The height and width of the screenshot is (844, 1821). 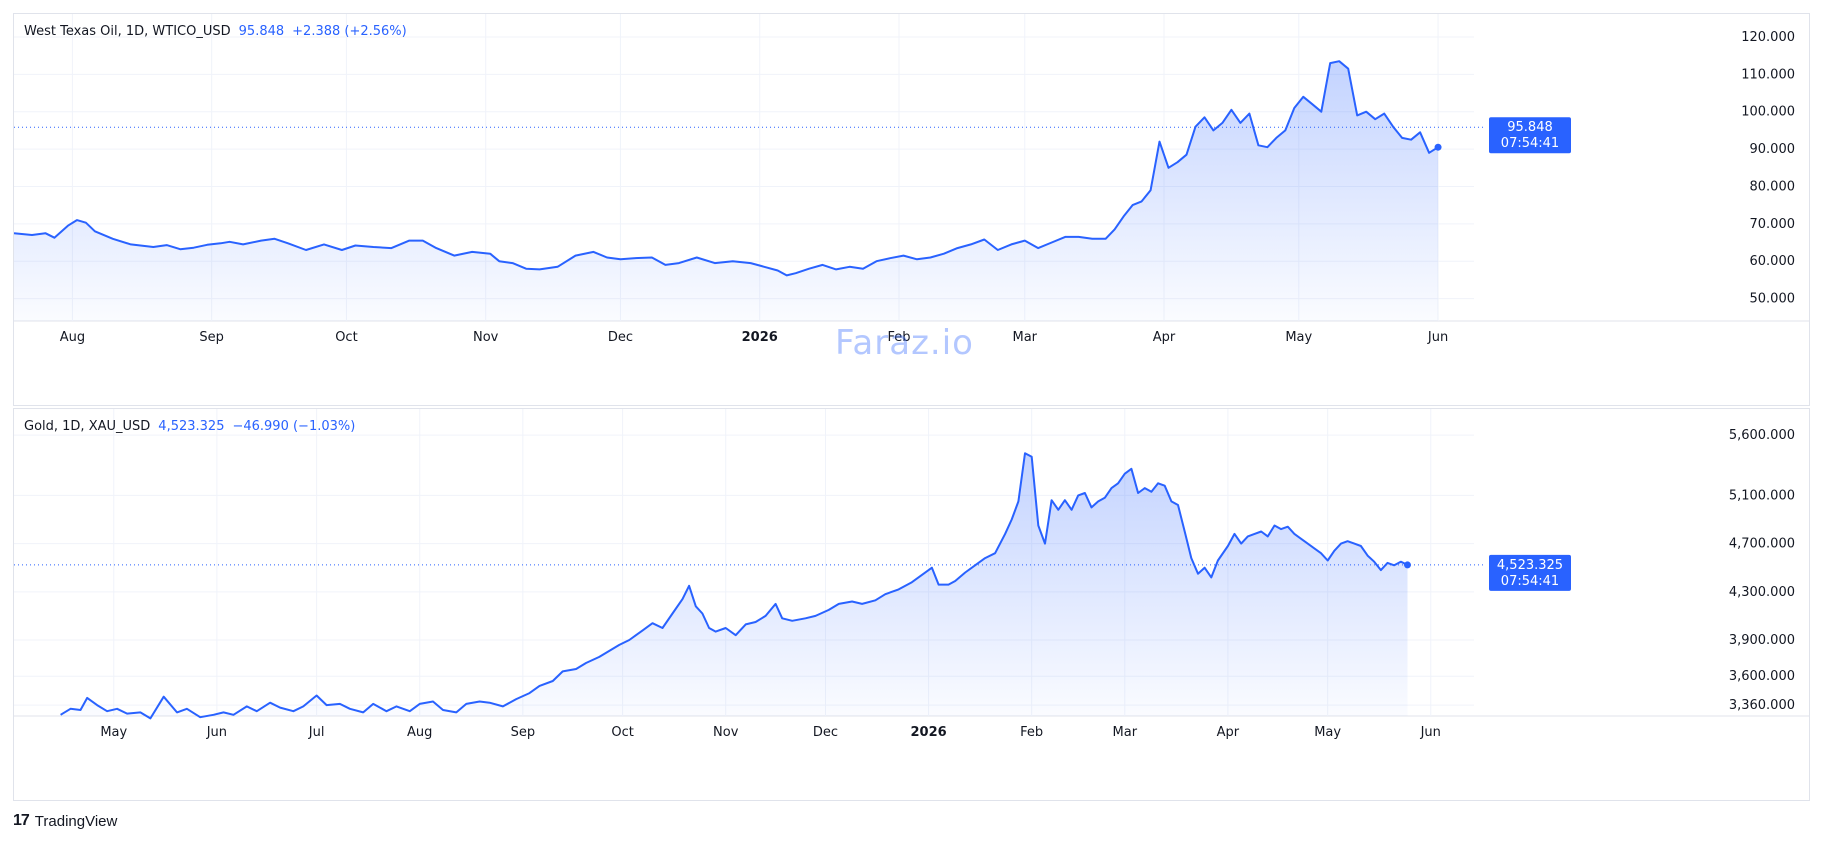 I want to click on watermark: Faraz.io, so click(x=904, y=343).